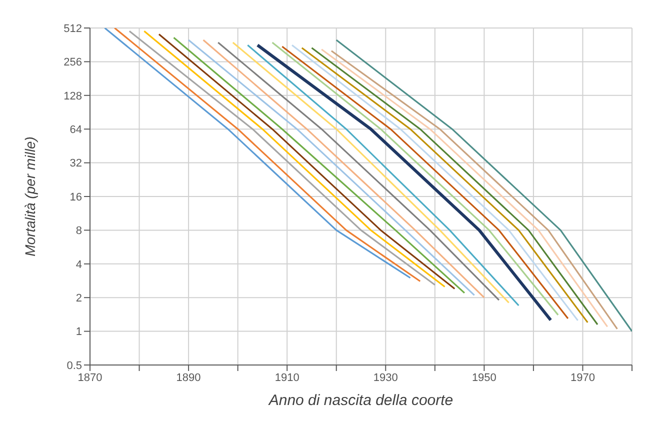 This screenshot has height=429, width=649. Describe the element at coordinates (188, 378) in the screenshot. I see `x-tick-label: 1890` at that location.